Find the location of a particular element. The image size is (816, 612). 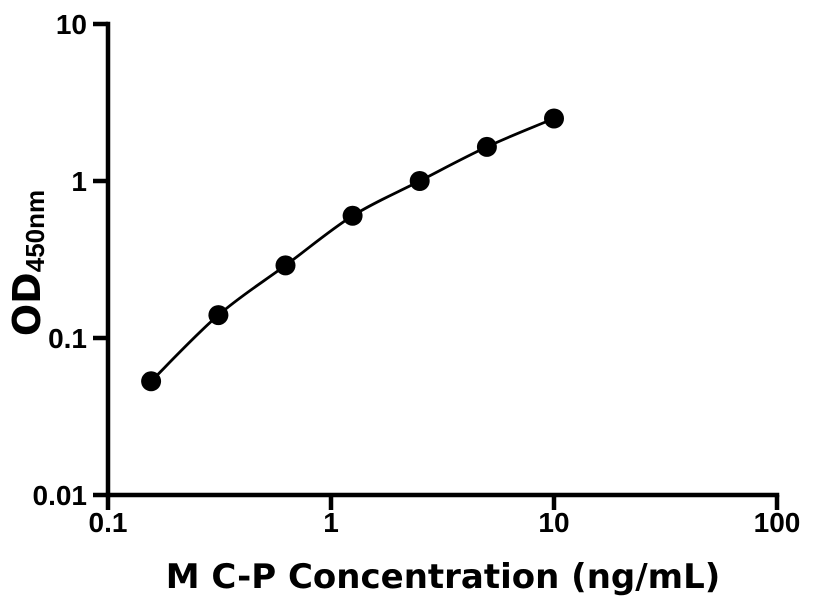

y-tick-label: 1 is located at coordinates (79, 181).